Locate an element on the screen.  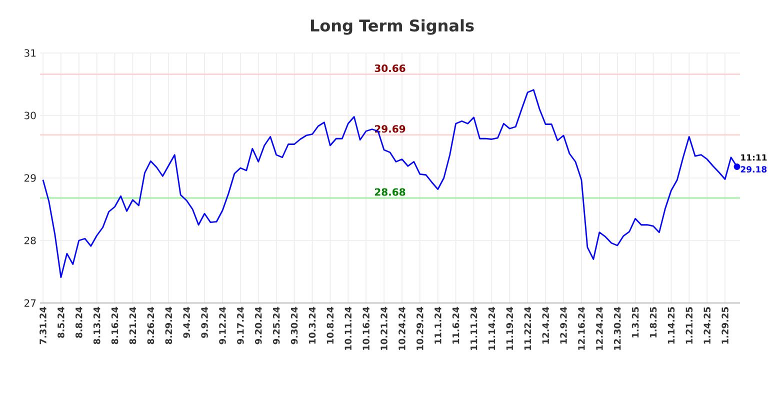
x-tick-label: 9.17.24 is located at coordinates (240, 325).